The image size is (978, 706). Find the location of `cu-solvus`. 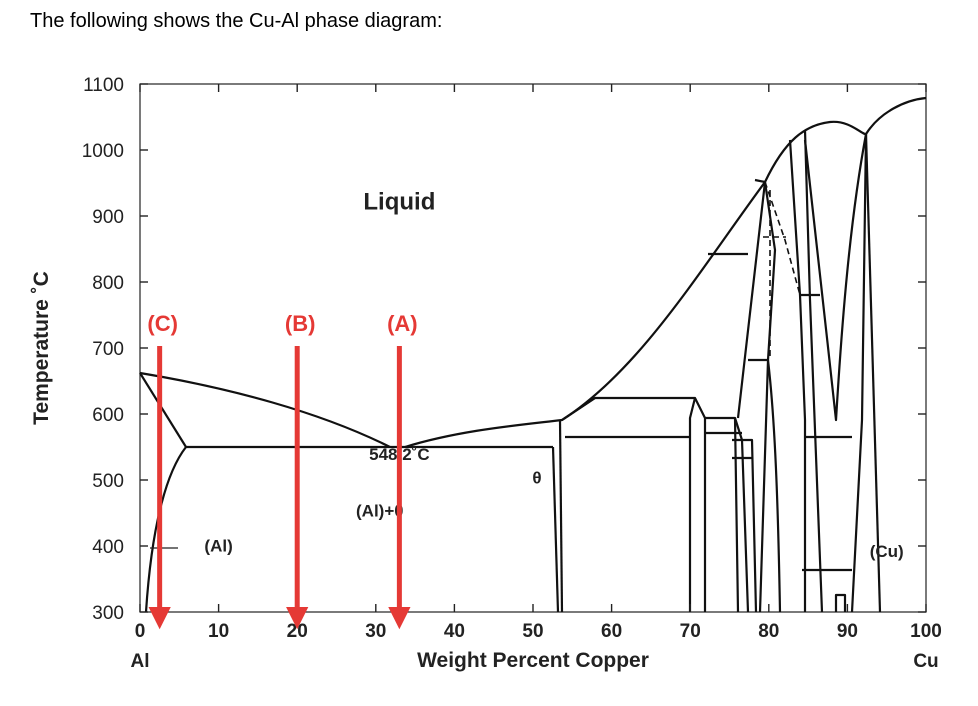

cu-solvus is located at coordinates (873, 373).